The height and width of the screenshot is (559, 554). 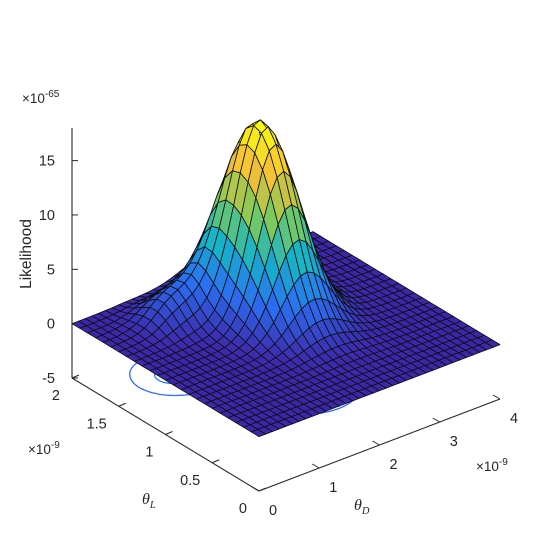 I want to click on z-tick-label: 0, so click(x=51, y=325).